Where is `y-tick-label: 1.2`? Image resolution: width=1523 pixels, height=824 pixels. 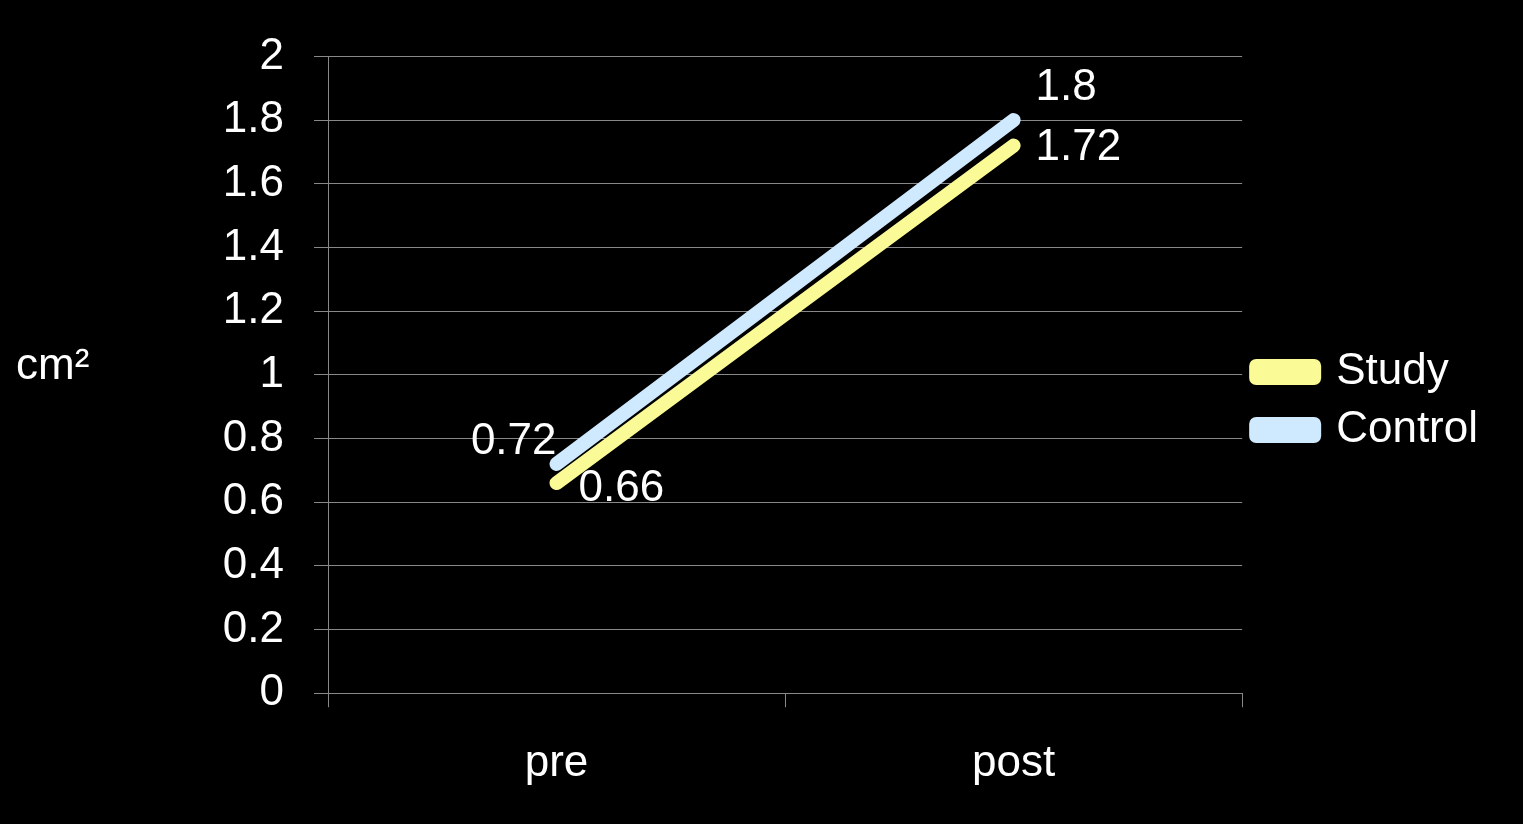
y-tick-label: 1.2 is located at coordinates (253, 308).